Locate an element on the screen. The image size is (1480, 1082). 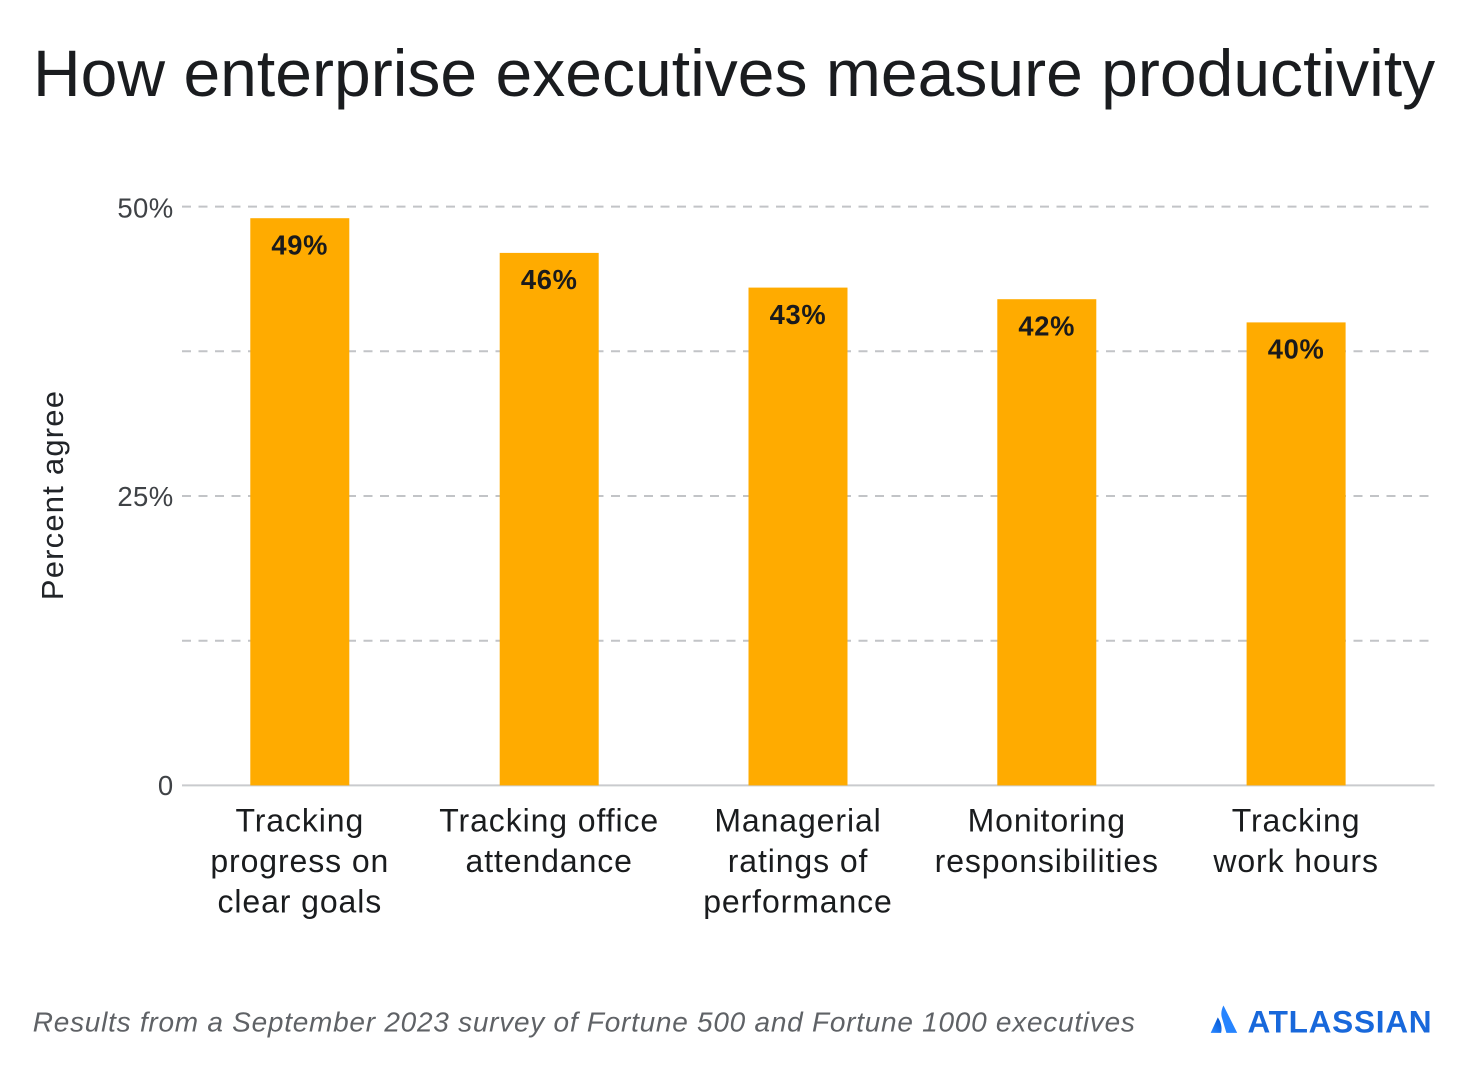
svg-text: 0 is located at coordinates (166, 785).